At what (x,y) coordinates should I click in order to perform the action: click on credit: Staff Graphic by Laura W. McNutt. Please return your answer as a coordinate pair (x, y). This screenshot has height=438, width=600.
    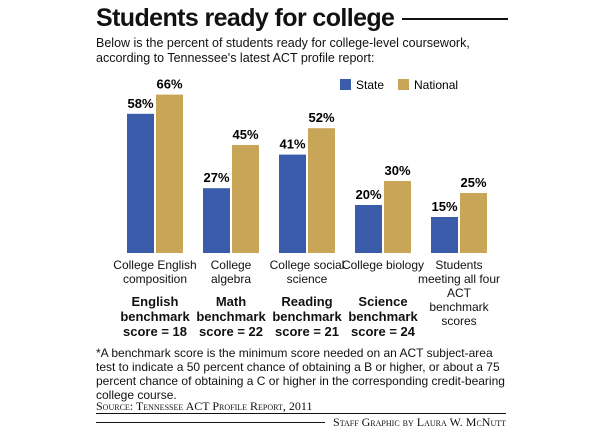
    Looking at the image, I should click on (419, 422).